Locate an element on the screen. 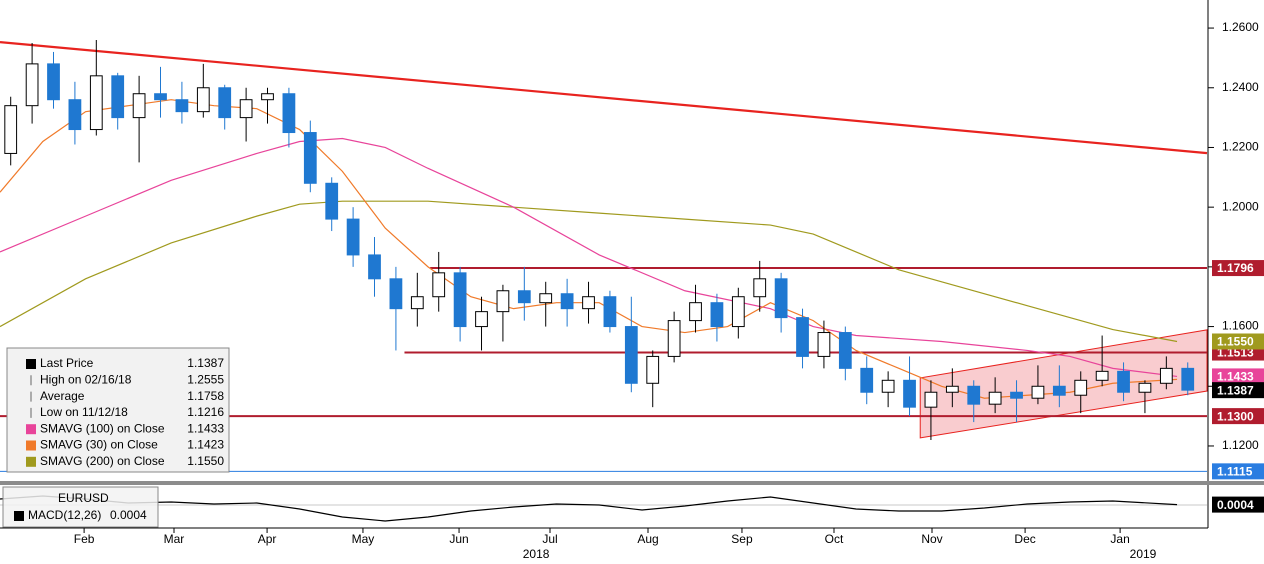  price-tag-label: 1.1433 is located at coordinates (1235, 377).